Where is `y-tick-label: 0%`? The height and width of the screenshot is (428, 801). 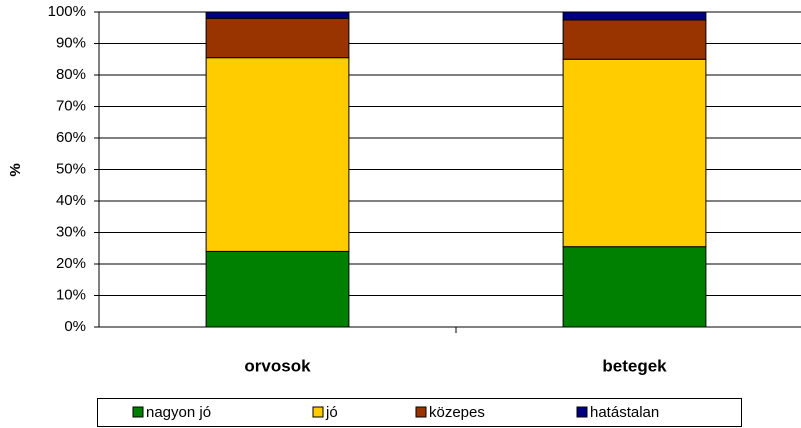 y-tick-label: 0% is located at coordinates (75, 326).